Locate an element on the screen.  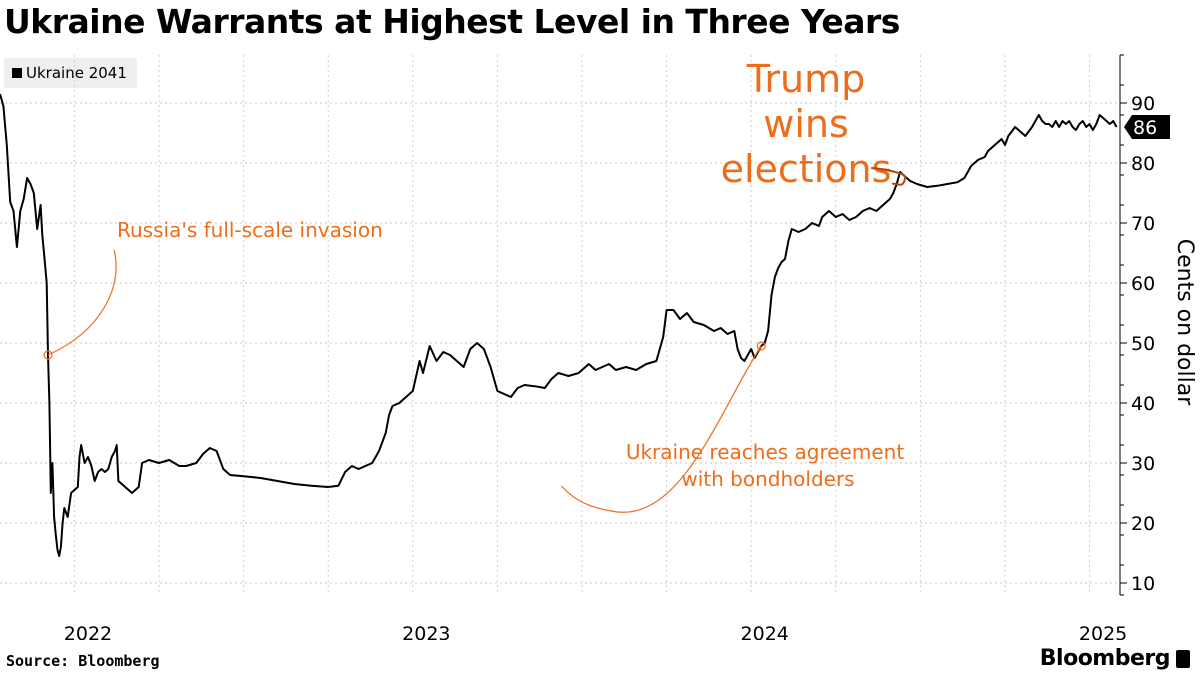
y-tick-label-80: 80 is located at coordinates (1143, 164).